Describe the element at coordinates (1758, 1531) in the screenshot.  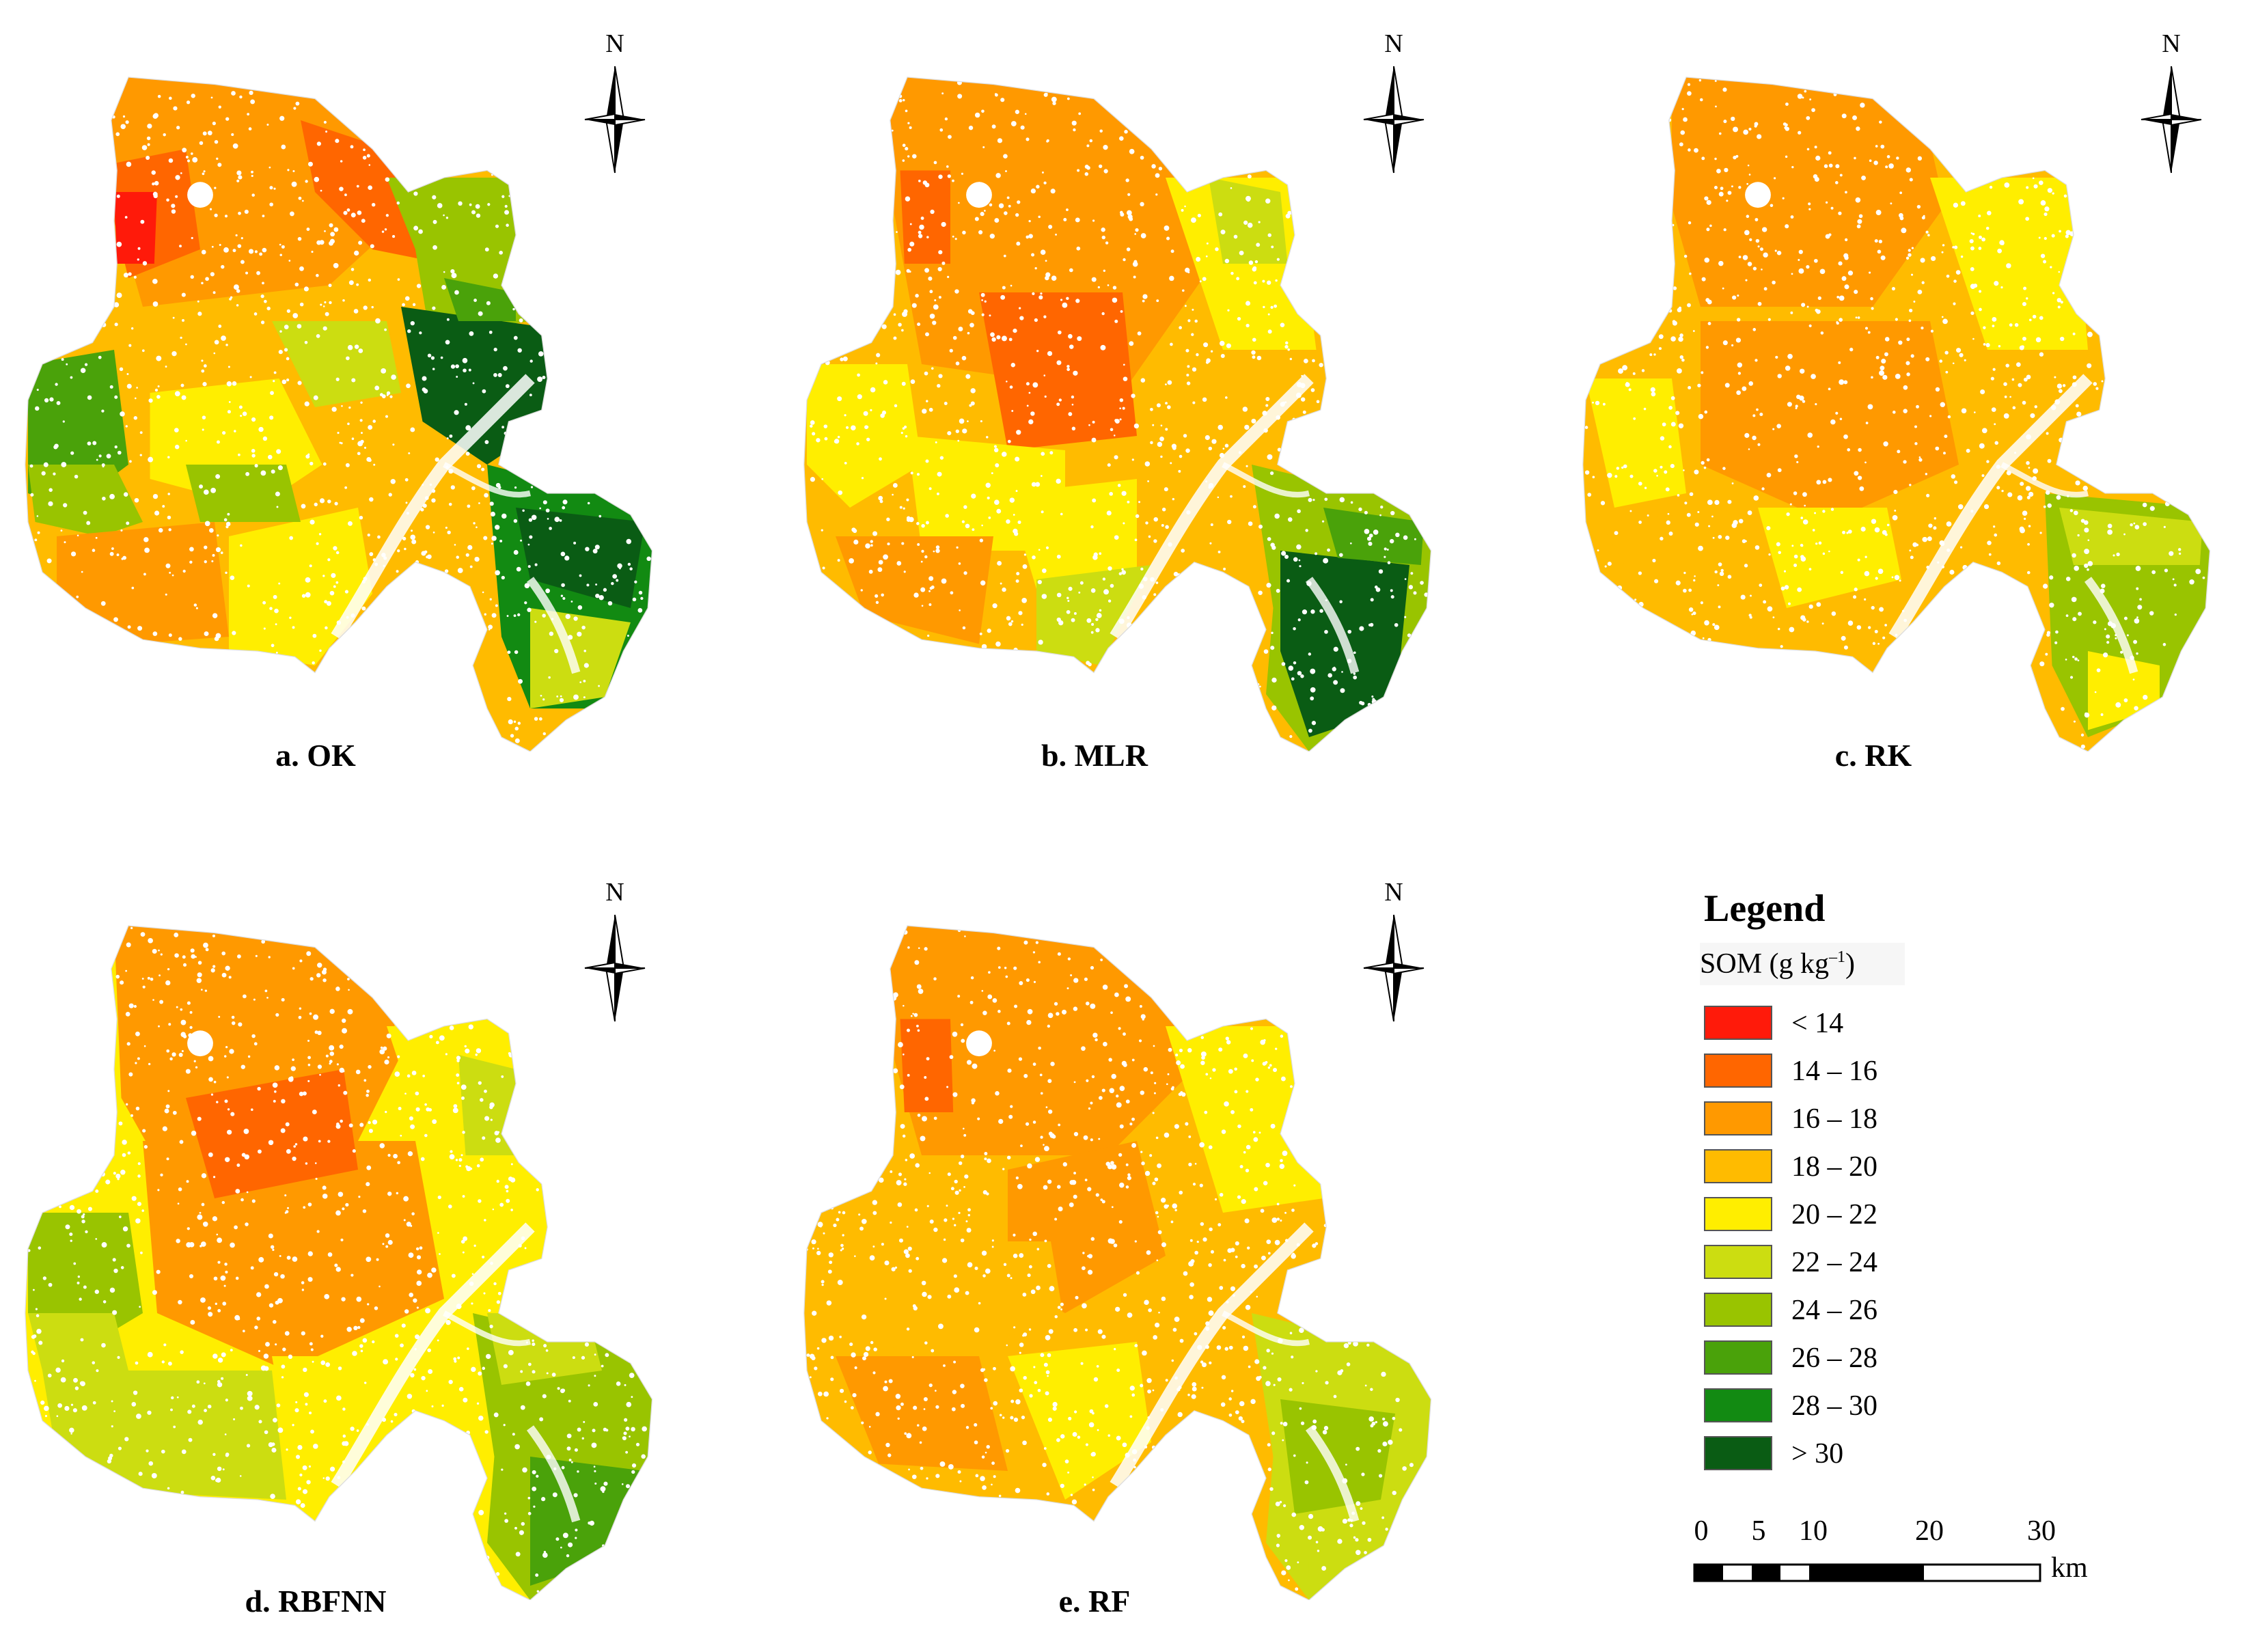
I see `scale-tick-label: 5` at that location.